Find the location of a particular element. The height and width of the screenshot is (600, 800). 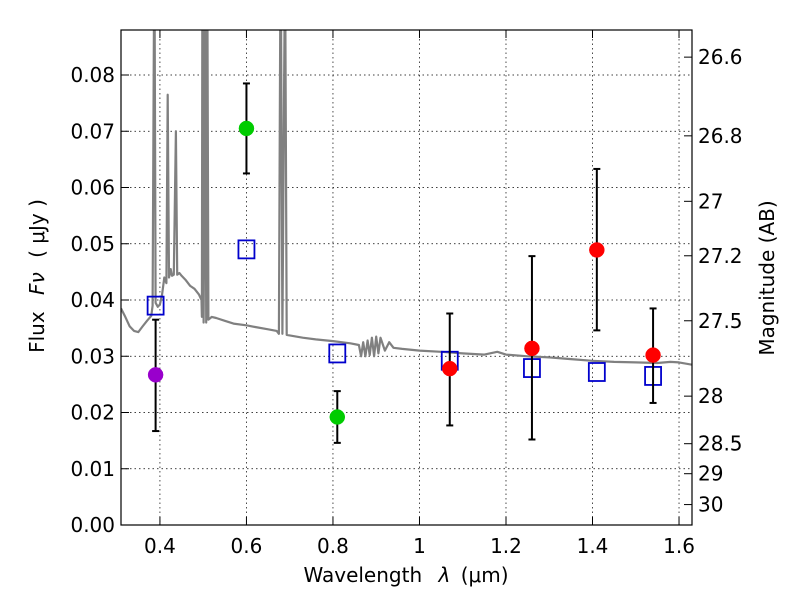

right-tick-label: 28.5 is located at coordinates (720, 444).